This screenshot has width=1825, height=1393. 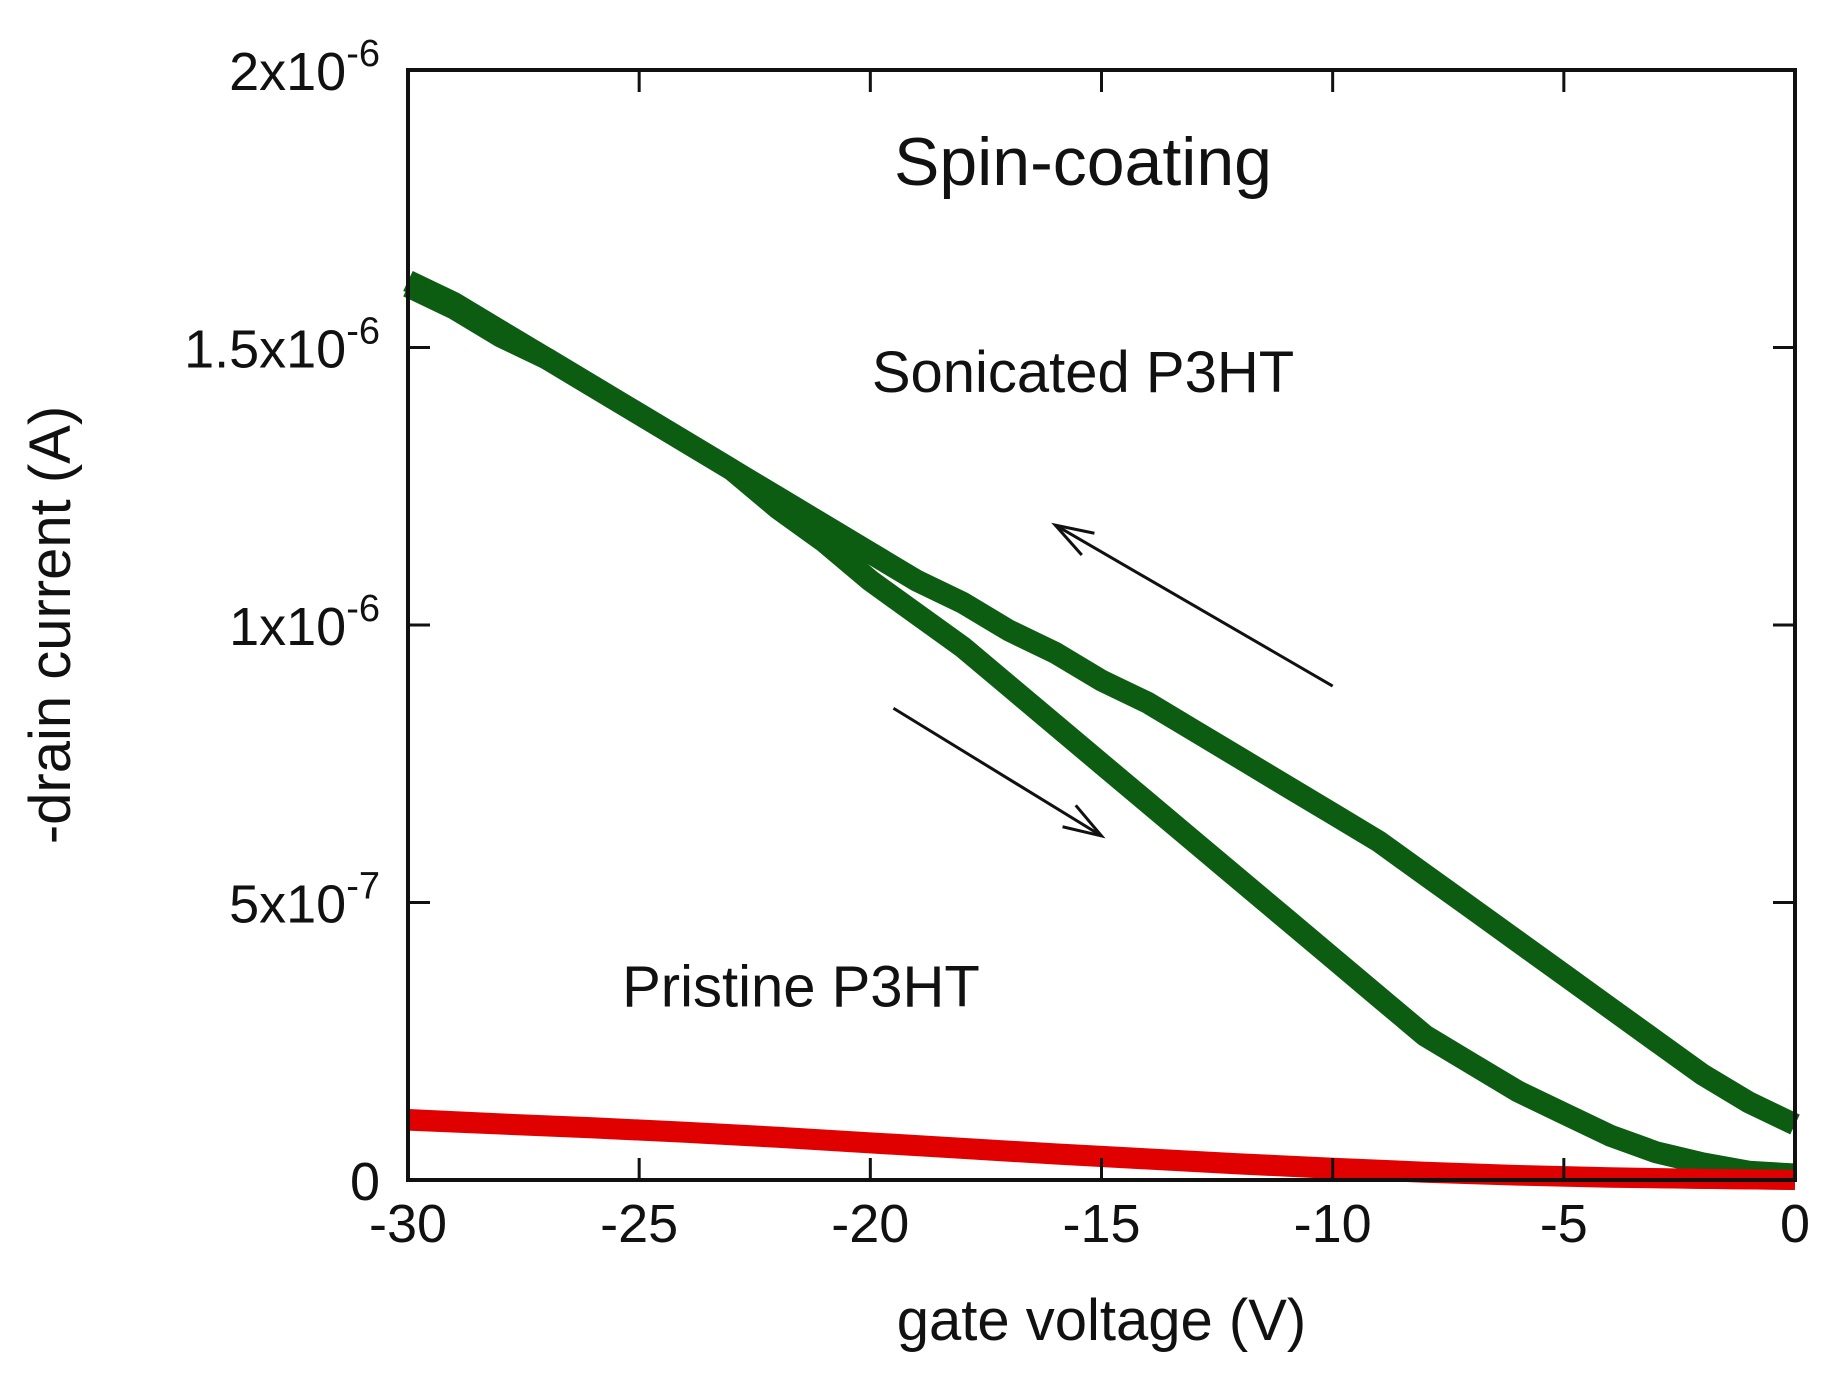 I want to click on y-tick-label: 2x10⁻⁶, so click(x=304, y=67).